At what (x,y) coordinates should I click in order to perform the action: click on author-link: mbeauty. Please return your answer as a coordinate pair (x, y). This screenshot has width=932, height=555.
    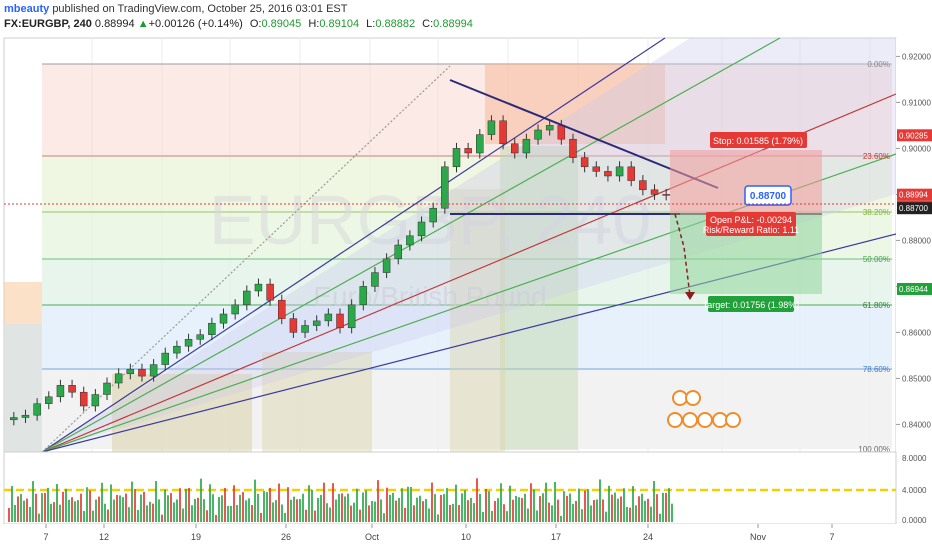
    Looking at the image, I should click on (27, 9).